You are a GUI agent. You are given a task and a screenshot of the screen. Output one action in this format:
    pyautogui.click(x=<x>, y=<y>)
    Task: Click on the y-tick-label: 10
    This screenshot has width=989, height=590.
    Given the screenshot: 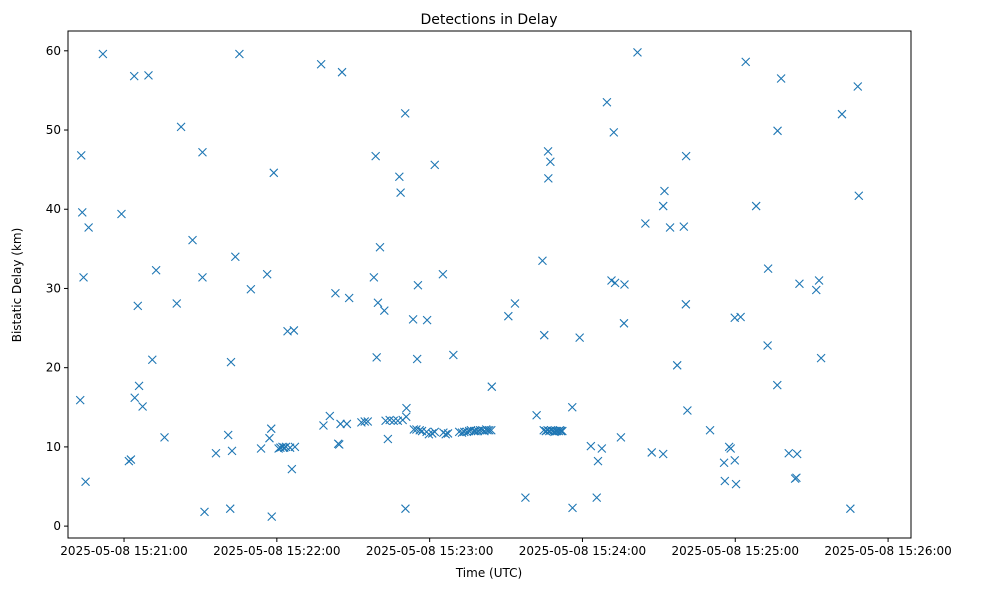 What is the action you would take?
    pyautogui.click(x=53, y=447)
    